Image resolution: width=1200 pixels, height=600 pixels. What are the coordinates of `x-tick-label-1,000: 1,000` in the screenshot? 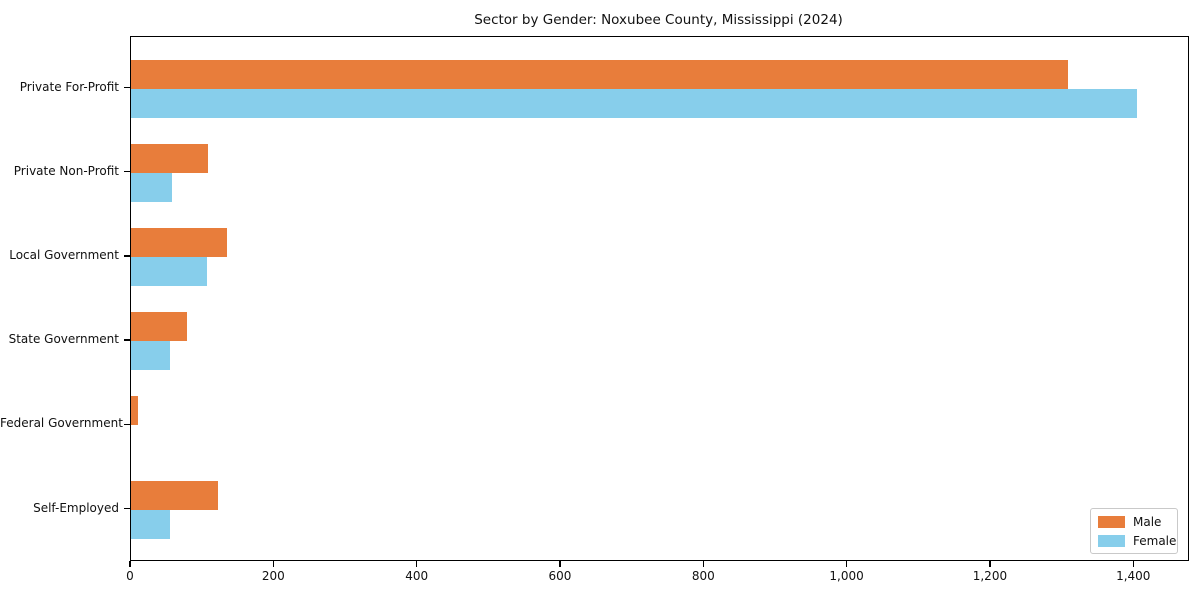 It's located at (846, 576).